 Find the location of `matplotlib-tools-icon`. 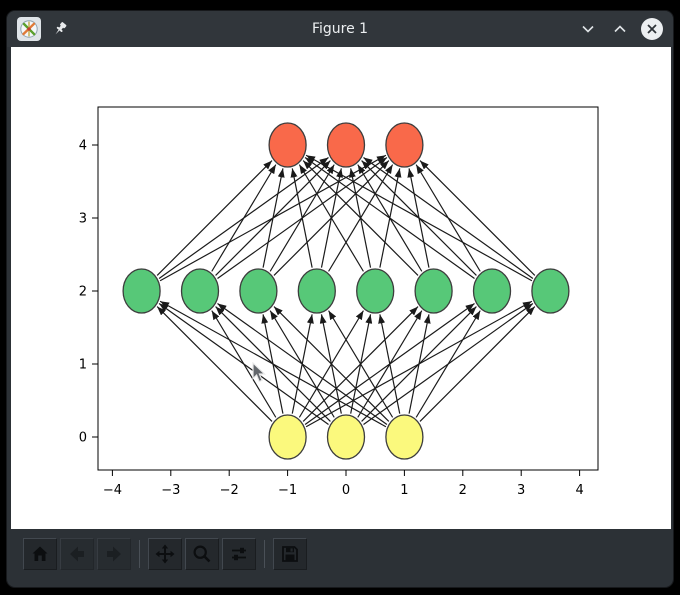

matplotlib-tools-icon is located at coordinates (29, 29).